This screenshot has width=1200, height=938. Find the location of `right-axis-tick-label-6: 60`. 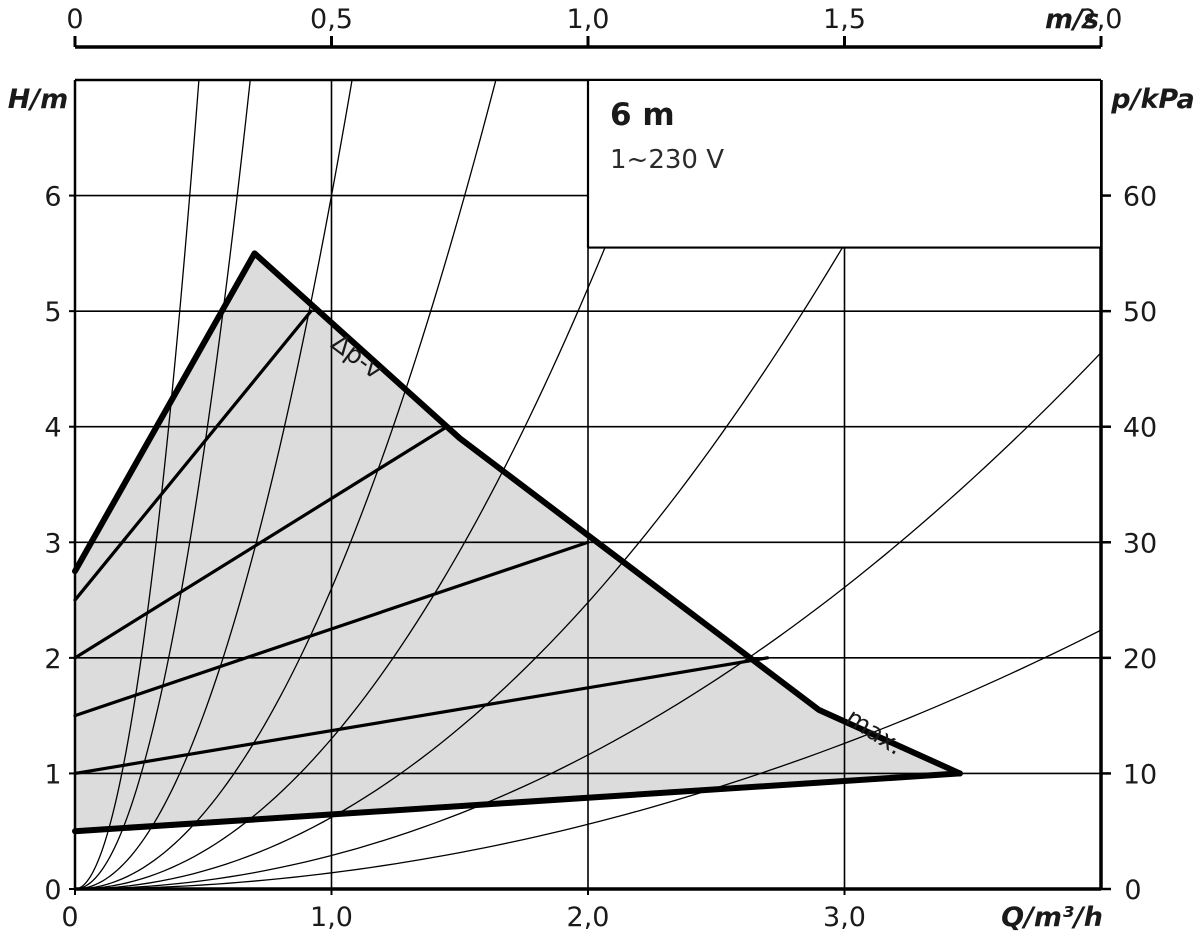

right-axis-tick-label-6: 60 is located at coordinates (1140, 197).